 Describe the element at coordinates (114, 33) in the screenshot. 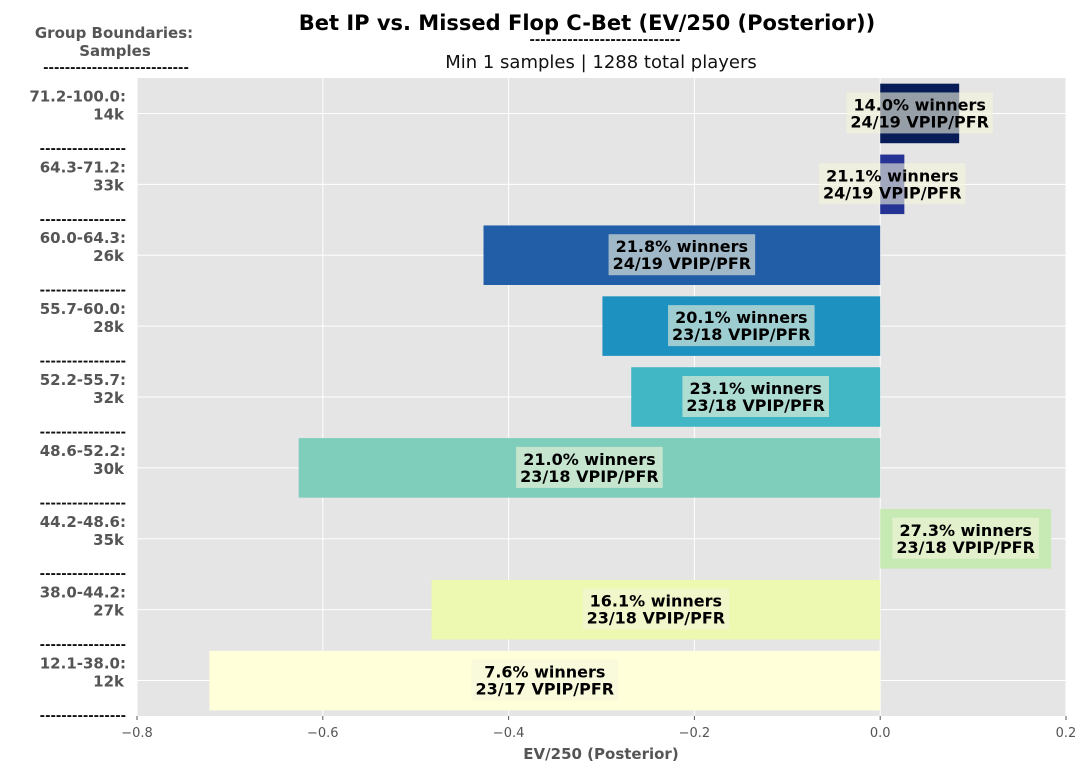

I see `y-header-title: Group Boundaries:` at that location.